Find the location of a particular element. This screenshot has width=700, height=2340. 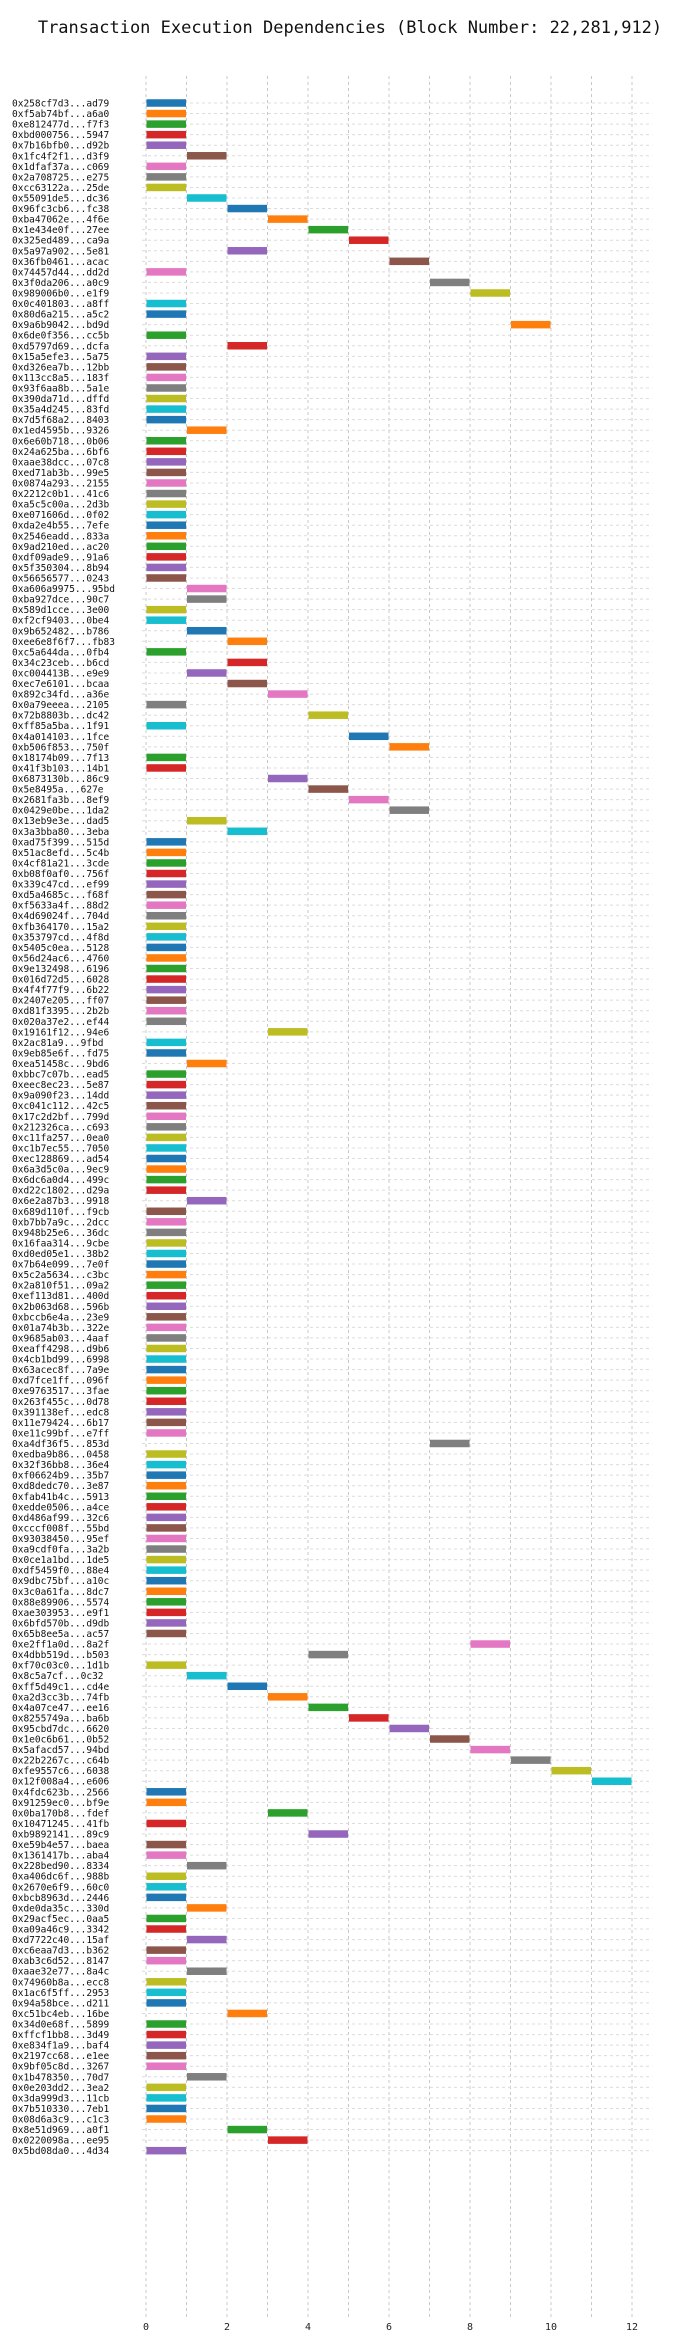

transaction-label: 0xe071606d...0f02 is located at coordinates (60, 515).